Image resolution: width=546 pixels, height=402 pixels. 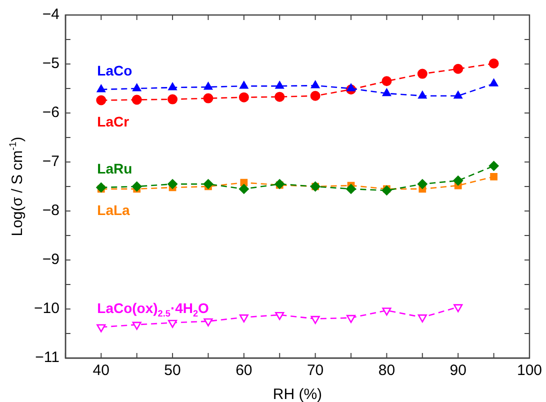 What do you see at coordinates (17, 186) in the screenshot?
I see `y-axis-title: Log(σ / S cm-1)` at bounding box center [17, 186].